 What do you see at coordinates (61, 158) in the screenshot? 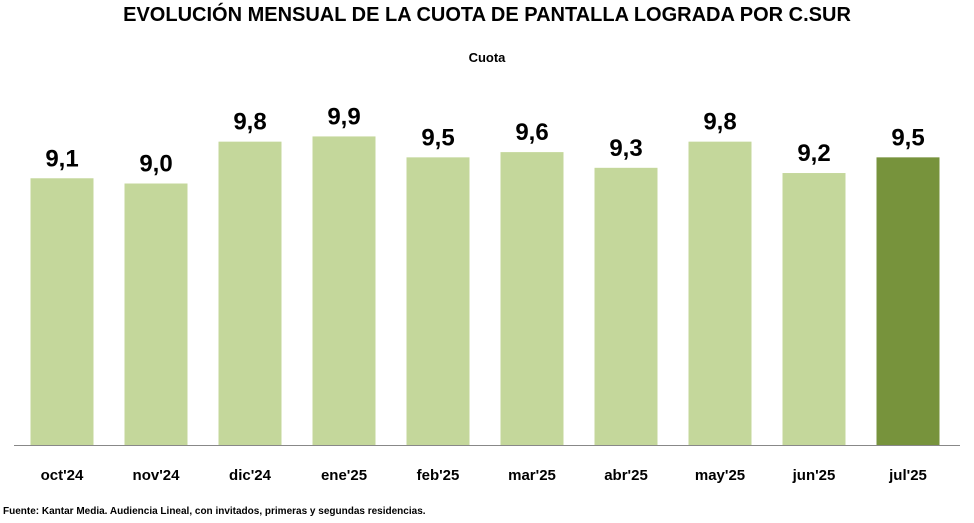
I see `data-label: 9,1` at bounding box center [61, 158].